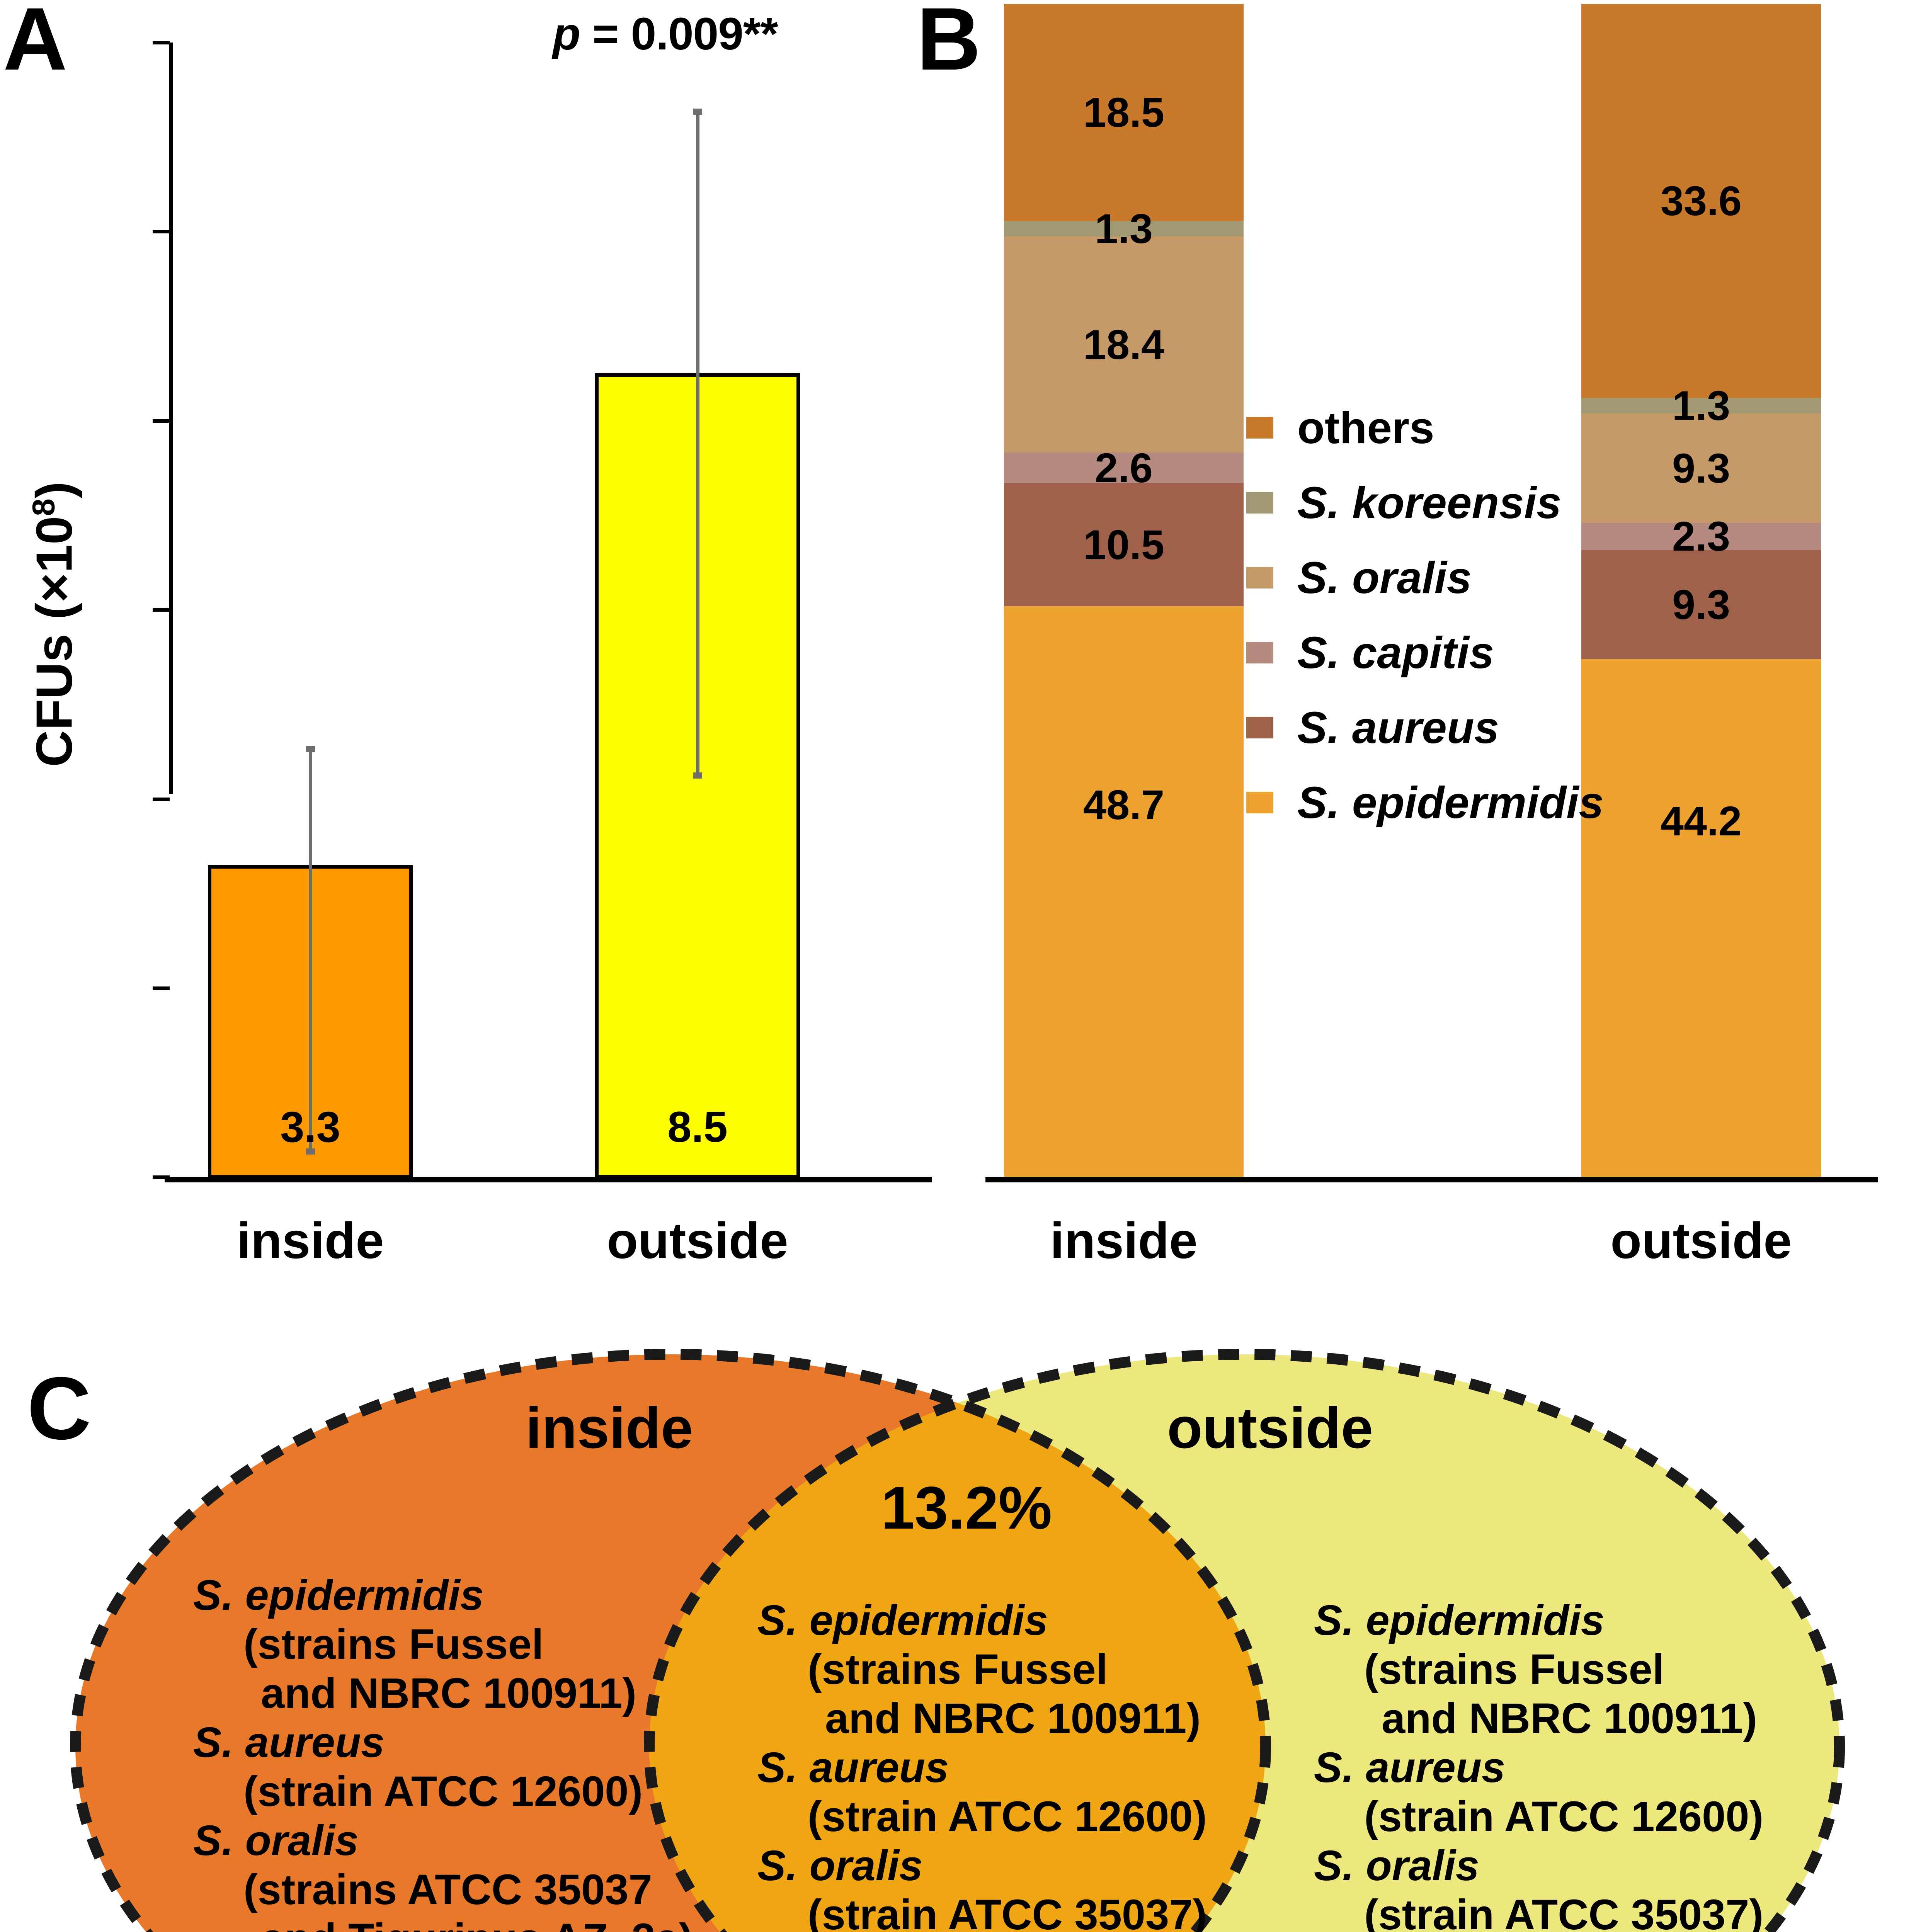 Image resolution: width=1916 pixels, height=1932 pixels. What do you see at coordinates (698, 1127) in the screenshot?
I see `bar-value-outside: 8.5` at bounding box center [698, 1127].